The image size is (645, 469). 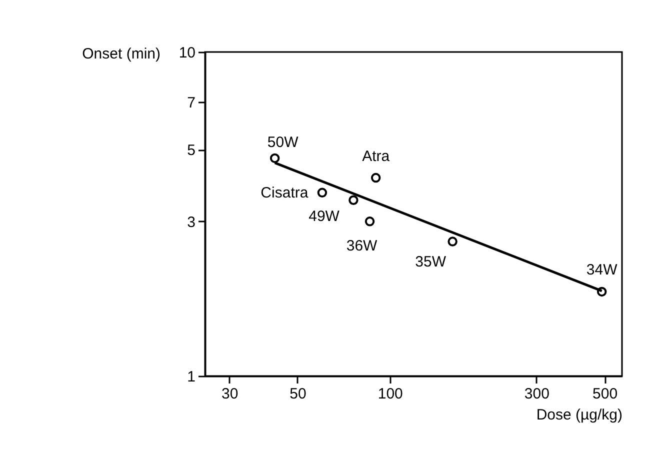 What do you see at coordinates (362, 245) in the screenshot?
I see `annotation: 36W` at bounding box center [362, 245].